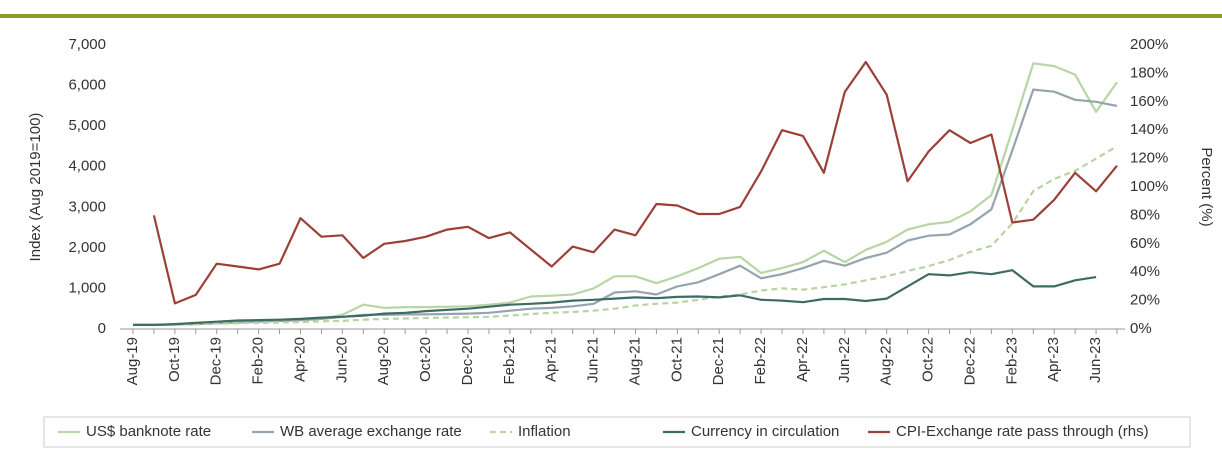  Describe the element at coordinates (299, 359) in the screenshot. I see `x-tick-label: Apr-20` at that location.